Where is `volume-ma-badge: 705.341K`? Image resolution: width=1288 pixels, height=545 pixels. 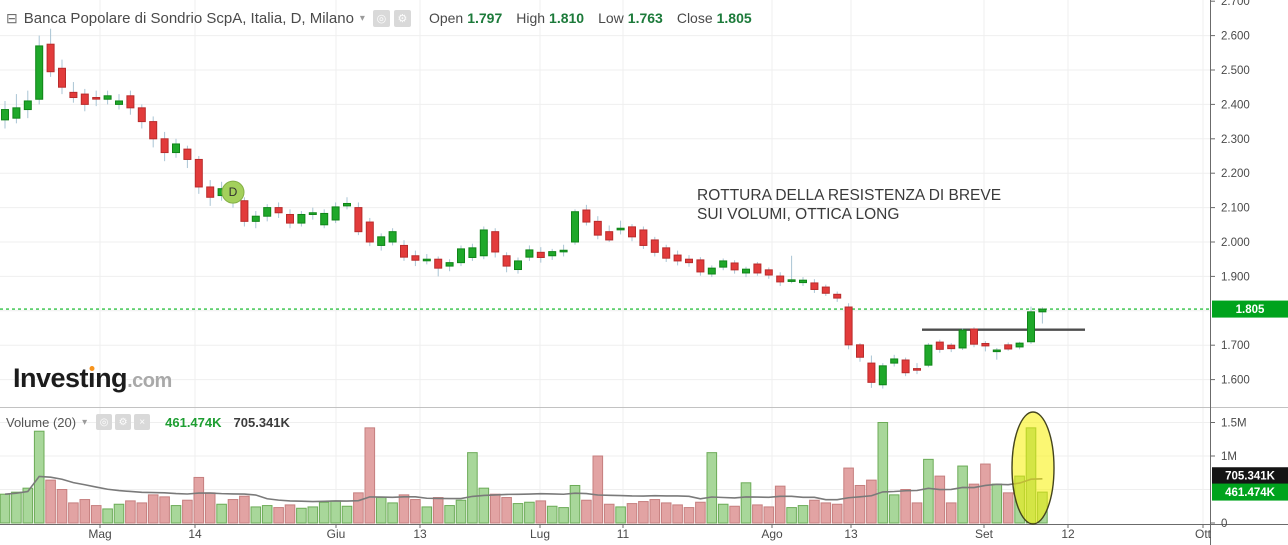 volume-ma-badge: 705.341K is located at coordinates (1250, 476).